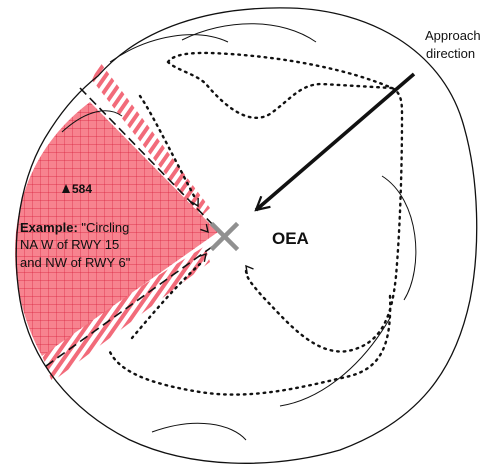 This screenshot has height=474, width=504. What do you see at coordinates (69, 244) in the screenshot?
I see `example-note-line-2: NA W of RWY 15` at bounding box center [69, 244].